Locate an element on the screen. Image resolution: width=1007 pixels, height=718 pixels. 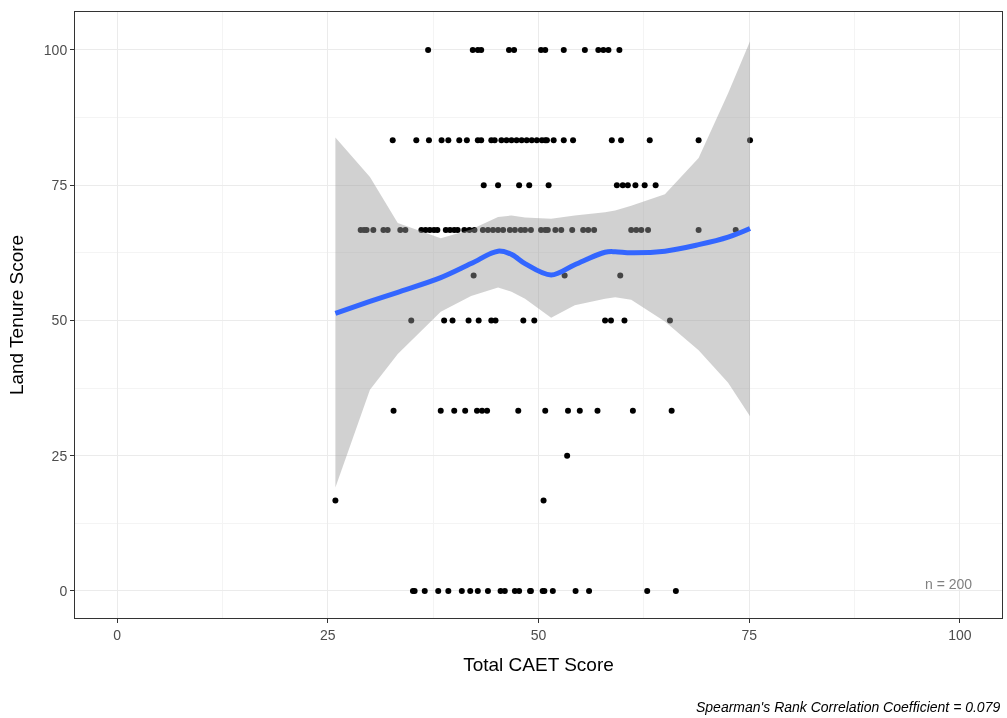
x-axis-title: Total CAET Score is located at coordinates (538, 664).